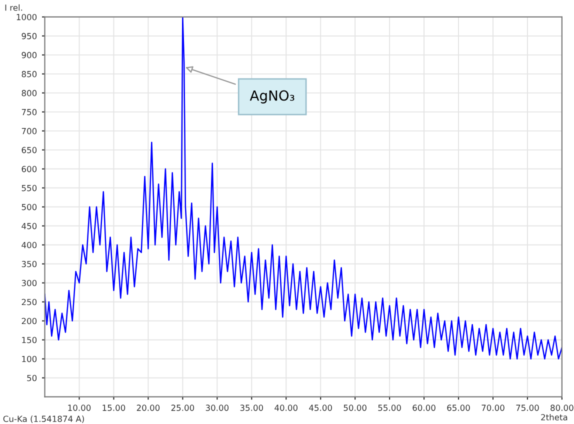  Describe the element at coordinates (29, 112) in the screenshot. I see `y-tick-label: 750` at that location.